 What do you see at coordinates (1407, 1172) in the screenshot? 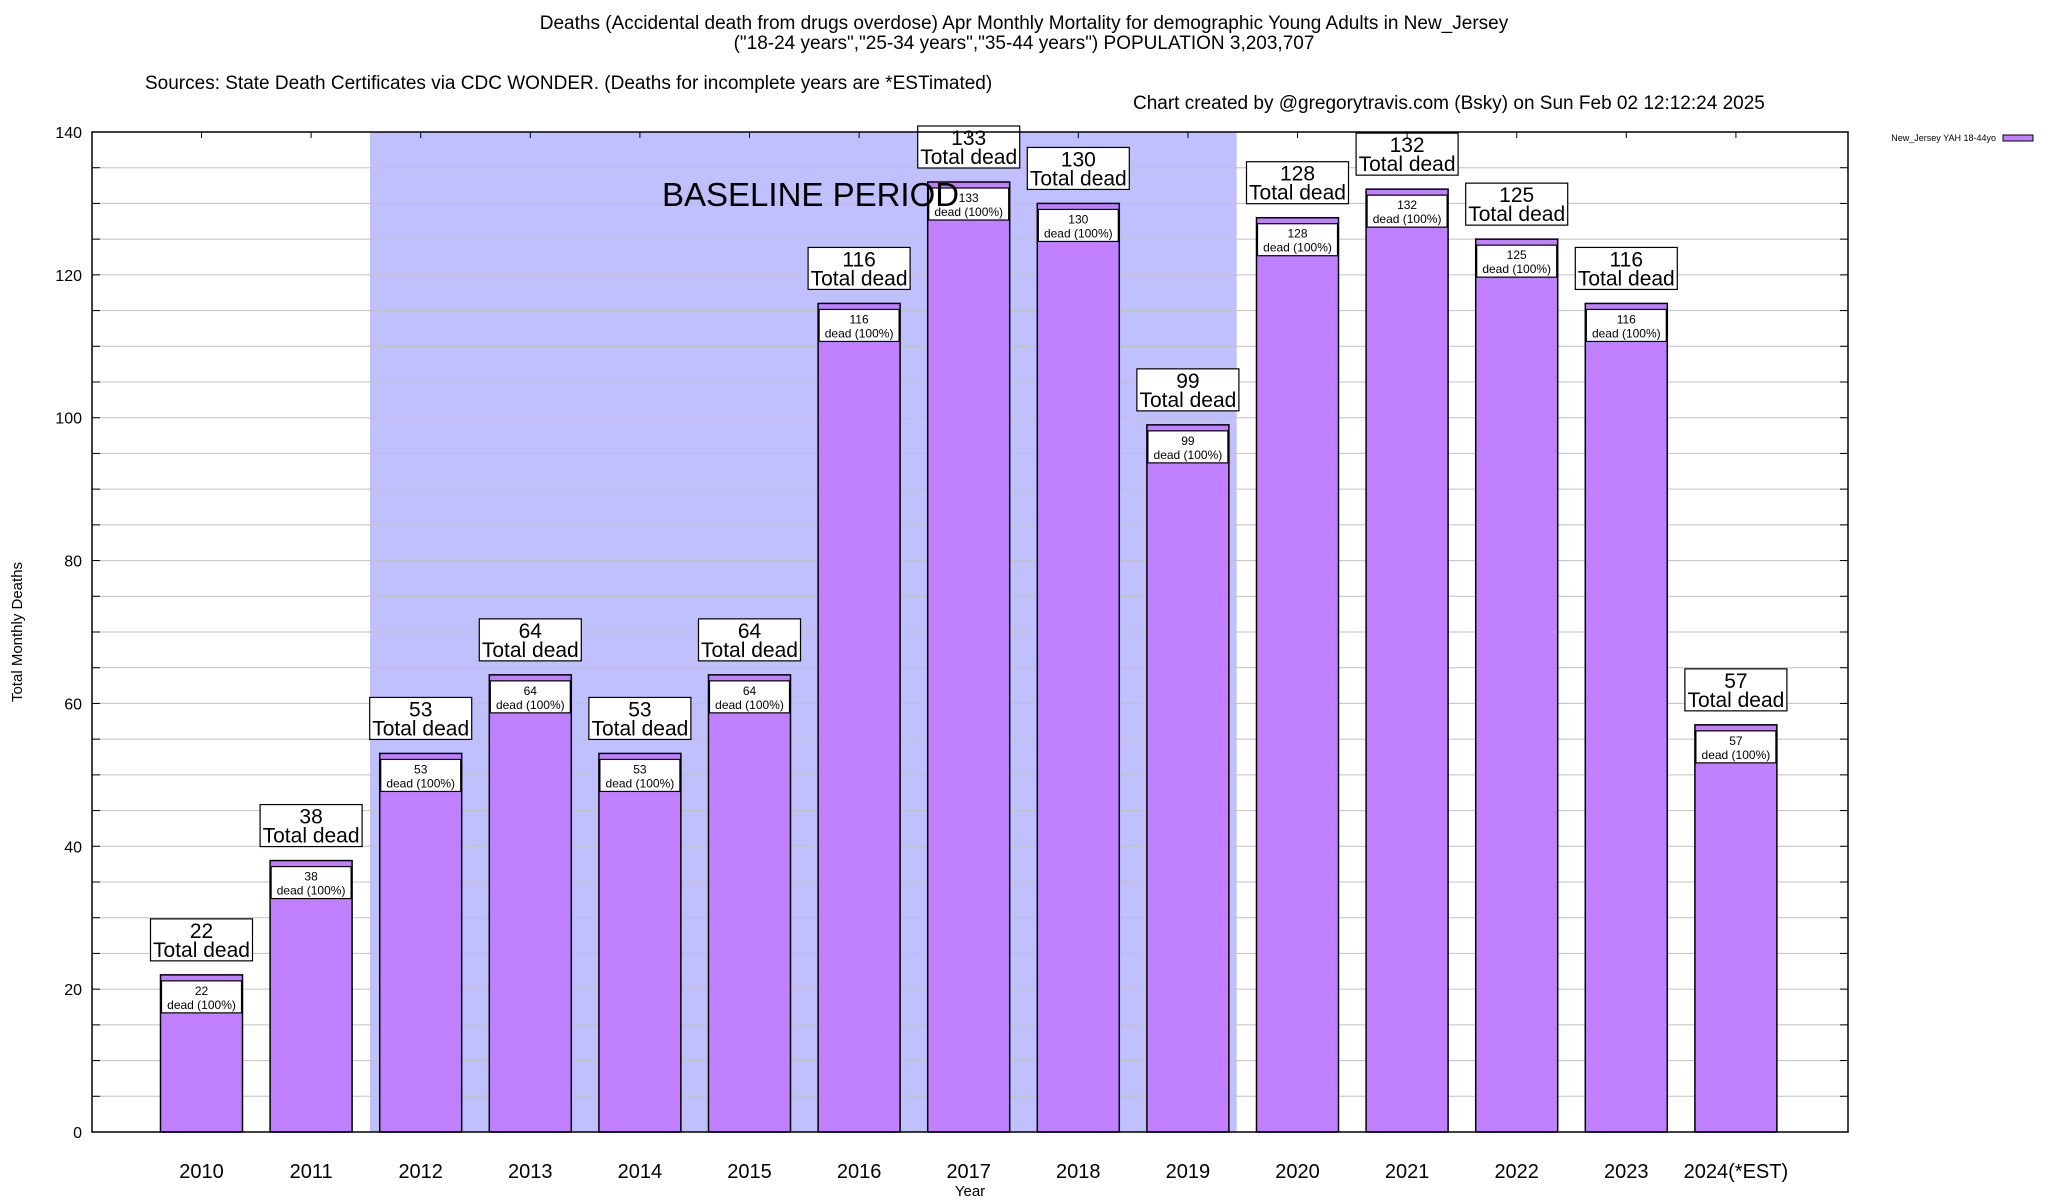
I see `x-tick-label: 2021` at bounding box center [1407, 1172].